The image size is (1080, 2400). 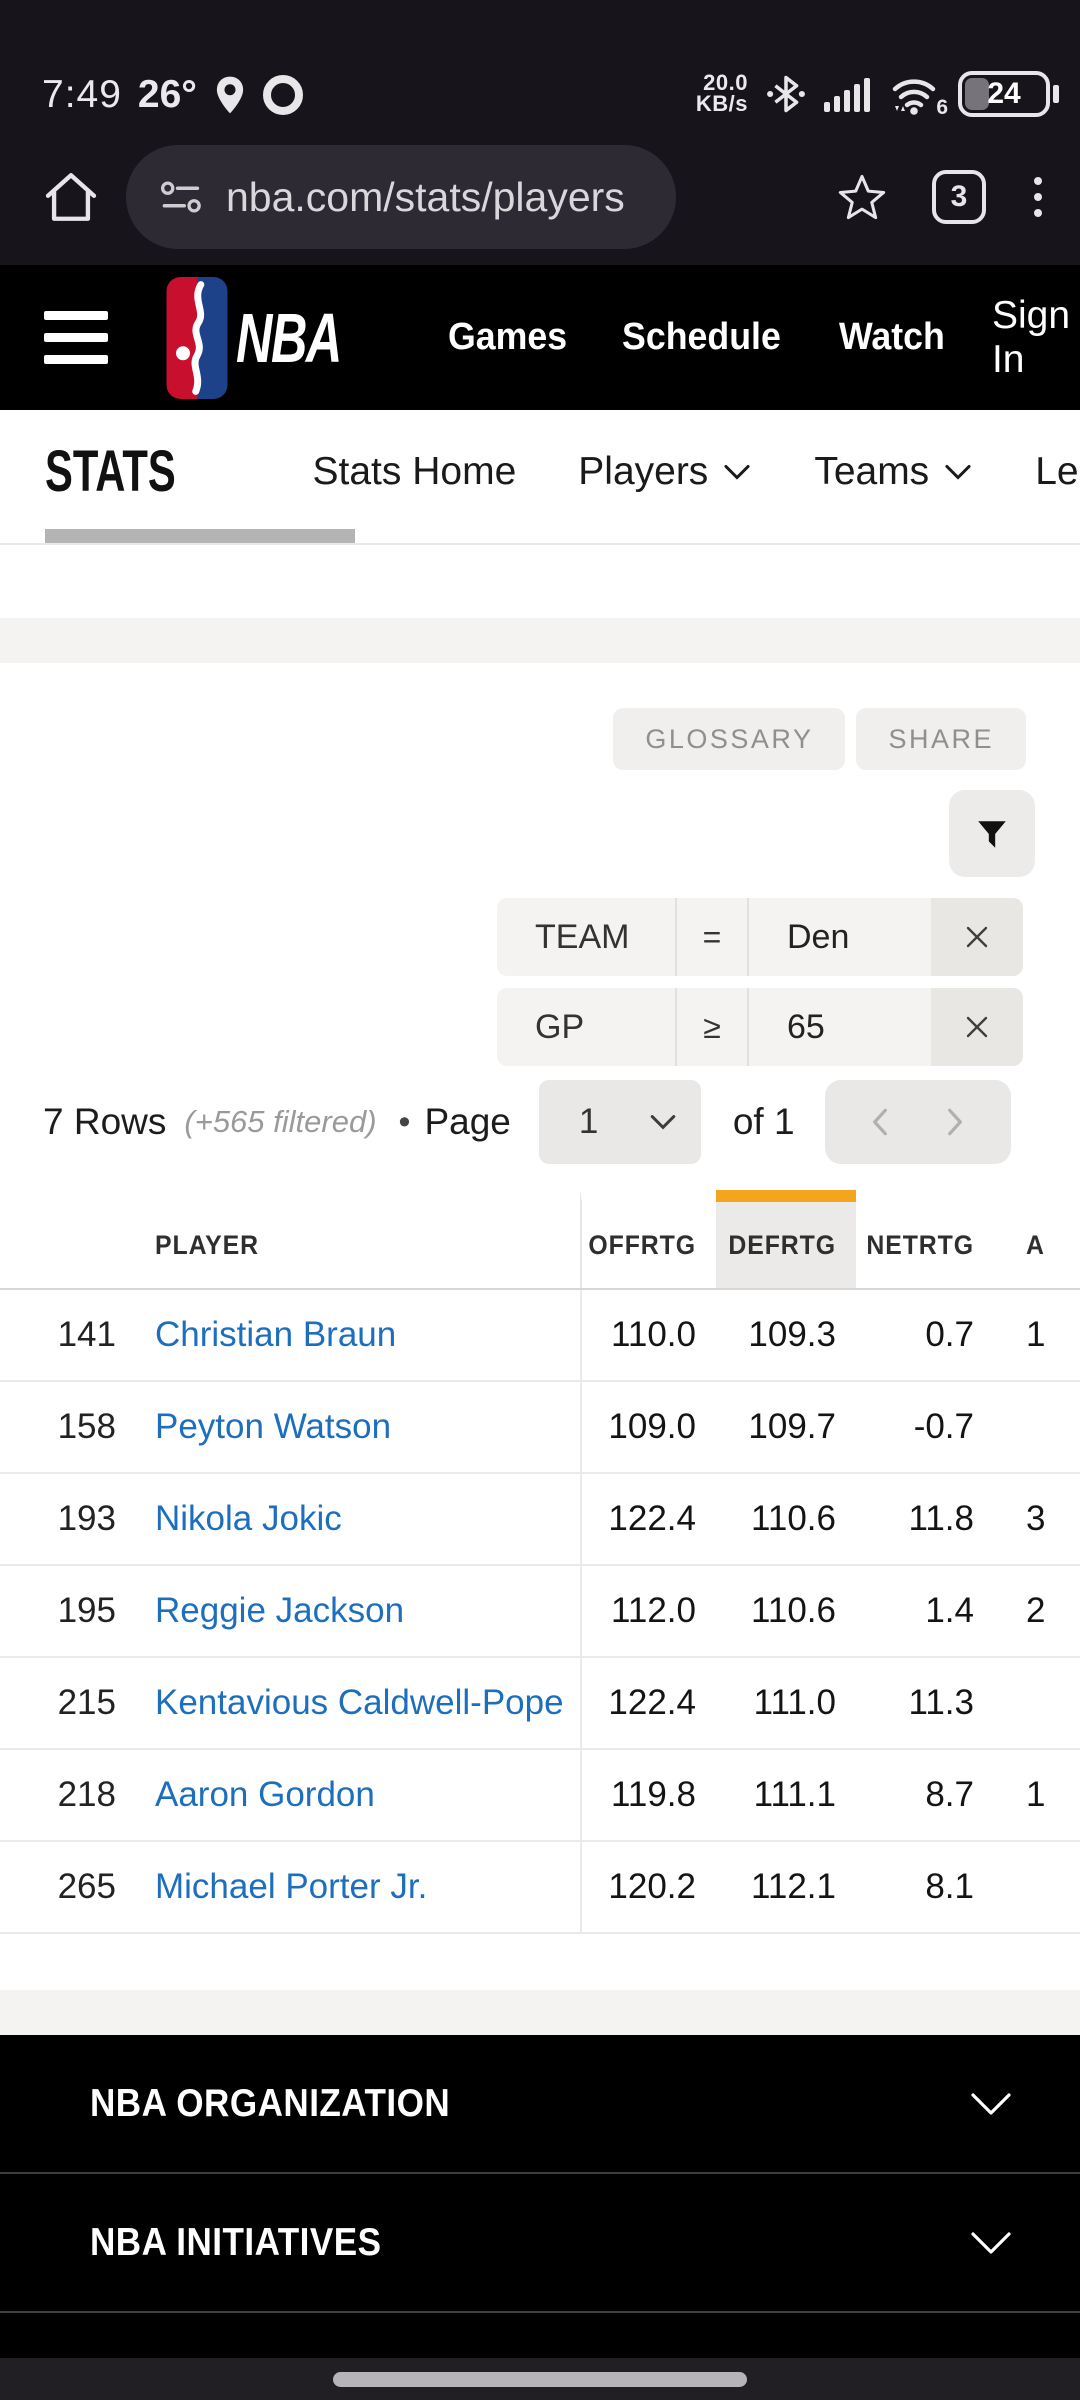 What do you see at coordinates (274, 337) in the screenshot?
I see `nba-logo: NBA` at bounding box center [274, 337].